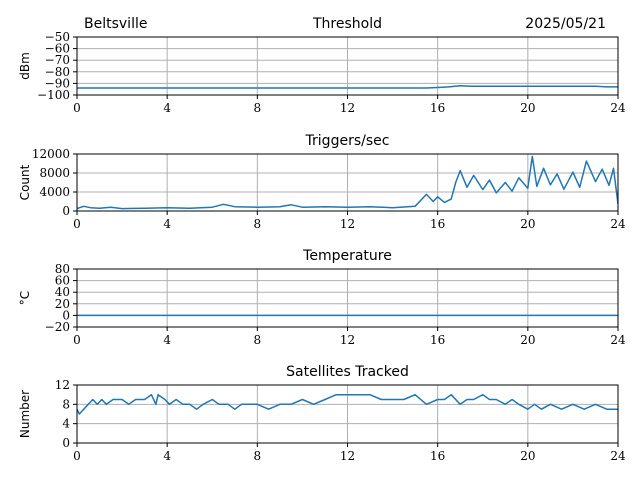 Image resolution: width=640 pixels, height=480 pixels. Describe the element at coordinates (57, 37) in the screenshot. I see `y-tick-label: −50` at that location.